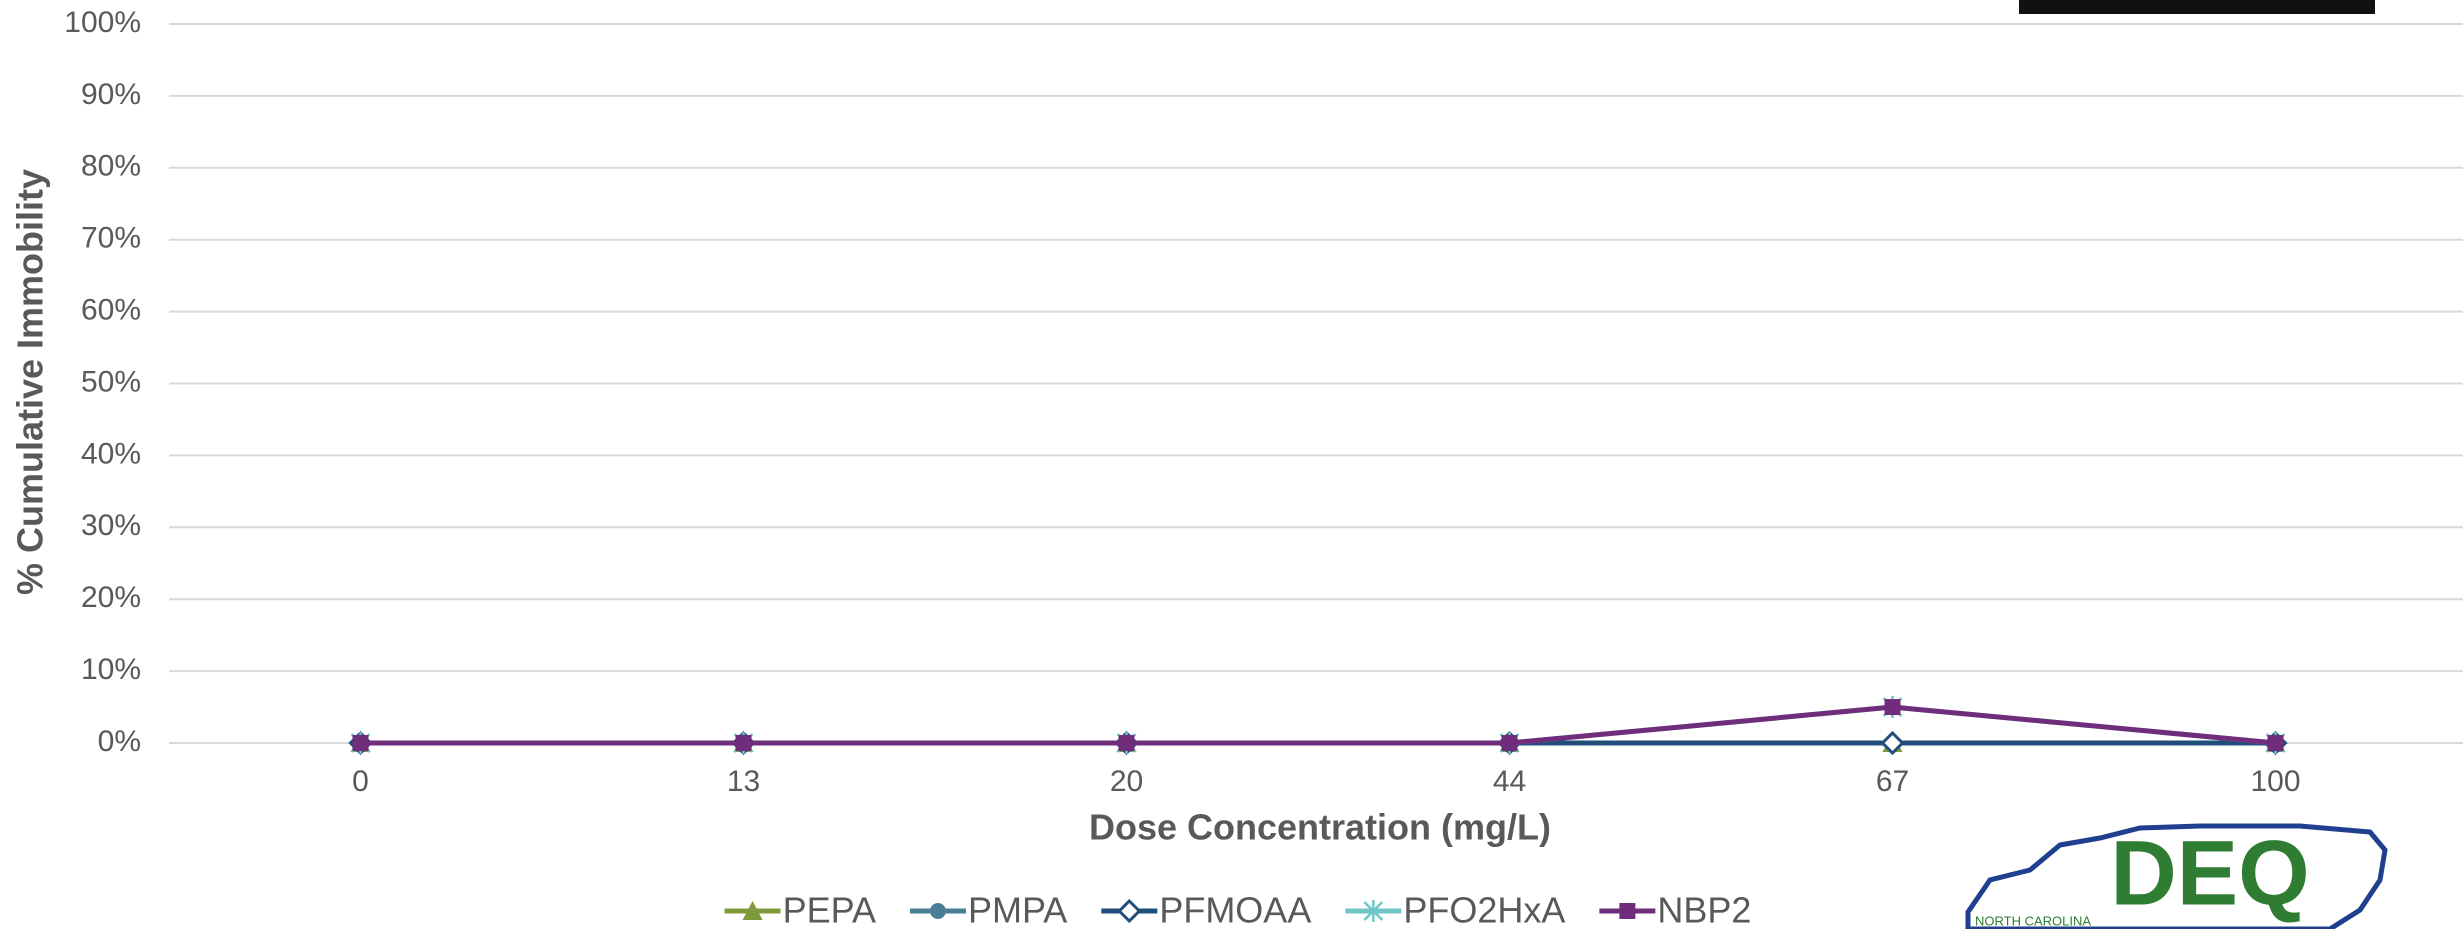 The height and width of the screenshot is (929, 2463). I want to click on y-tick-label: 30%, so click(111, 525).